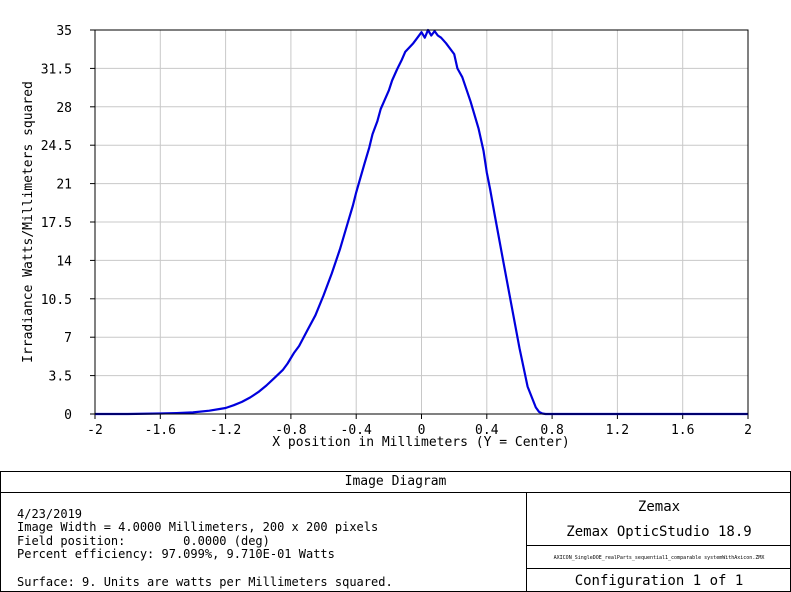 This screenshot has height=592, width=791. I want to click on y-tick-label: 24.5, so click(56, 146).